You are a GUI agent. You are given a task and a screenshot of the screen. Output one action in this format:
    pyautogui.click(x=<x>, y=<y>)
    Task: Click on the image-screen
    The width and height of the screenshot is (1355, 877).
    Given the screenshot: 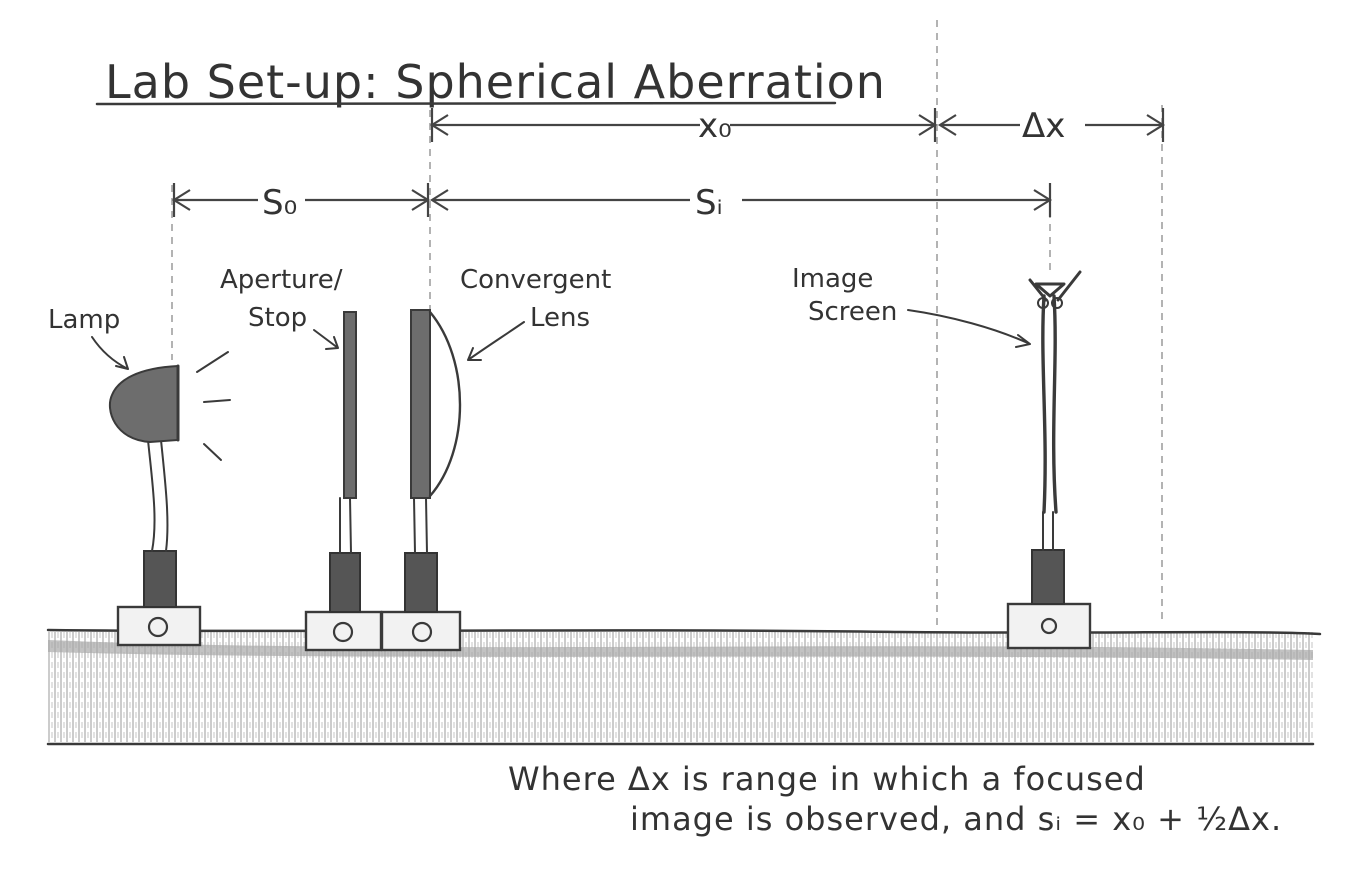 What is the action you would take?
    pyautogui.click(x=1049, y=460)
    